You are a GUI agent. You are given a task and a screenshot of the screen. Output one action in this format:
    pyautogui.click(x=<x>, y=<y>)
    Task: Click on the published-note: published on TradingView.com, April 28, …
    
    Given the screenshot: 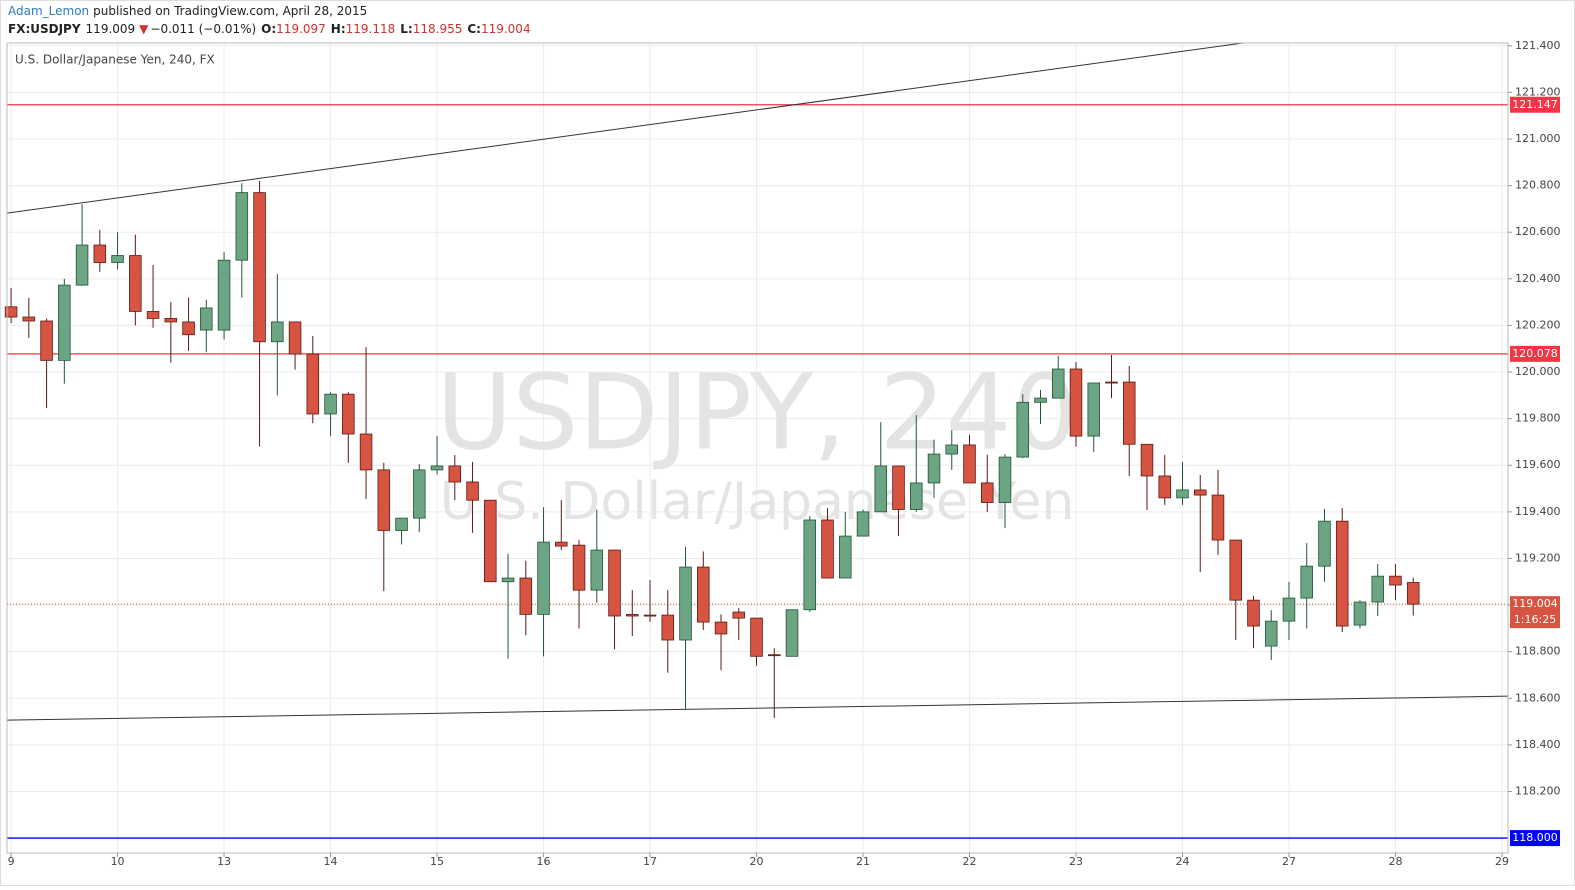 What is the action you would take?
    pyautogui.click(x=230, y=11)
    